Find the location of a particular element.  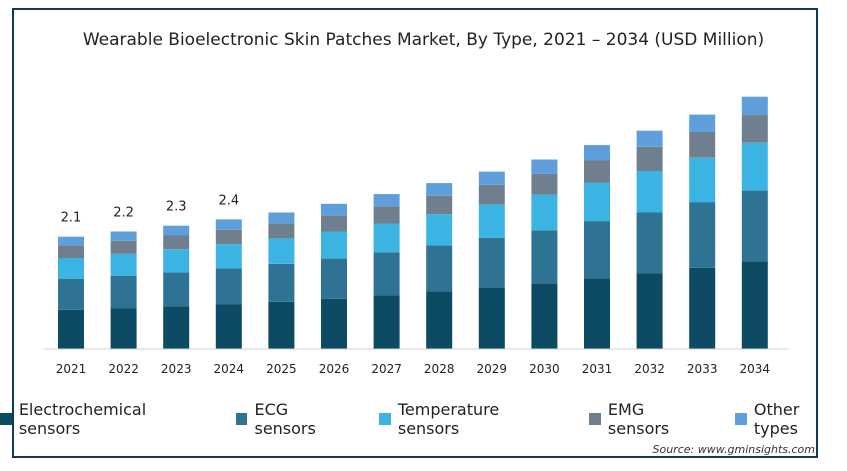

x-tick-label-2025: 2025 is located at coordinates (281, 369).